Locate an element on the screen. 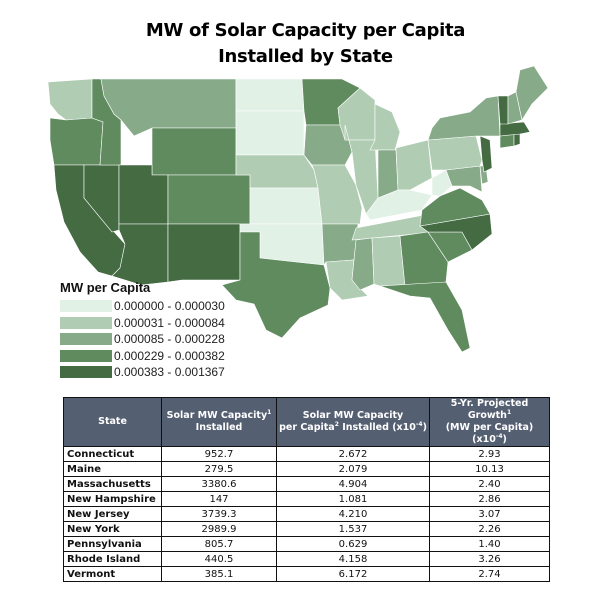 Image resolution: width=611 pixels, height=611 pixels. state-wv is located at coordinates (442, 183).